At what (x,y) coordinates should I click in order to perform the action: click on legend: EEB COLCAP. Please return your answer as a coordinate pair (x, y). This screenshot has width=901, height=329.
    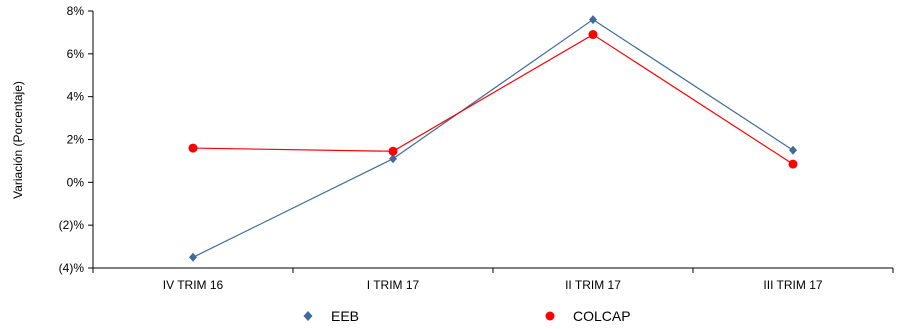
    Looking at the image, I should click on (467, 316).